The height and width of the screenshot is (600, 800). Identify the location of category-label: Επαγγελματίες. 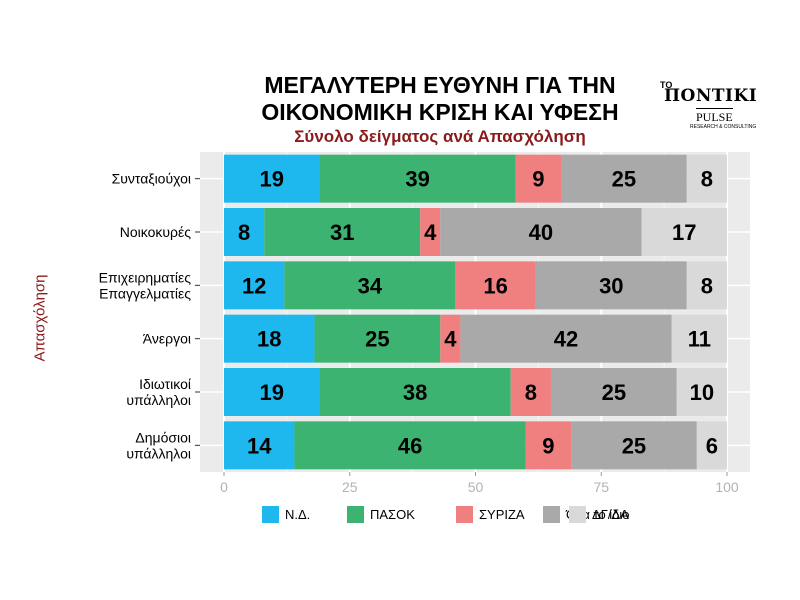
(145, 293).